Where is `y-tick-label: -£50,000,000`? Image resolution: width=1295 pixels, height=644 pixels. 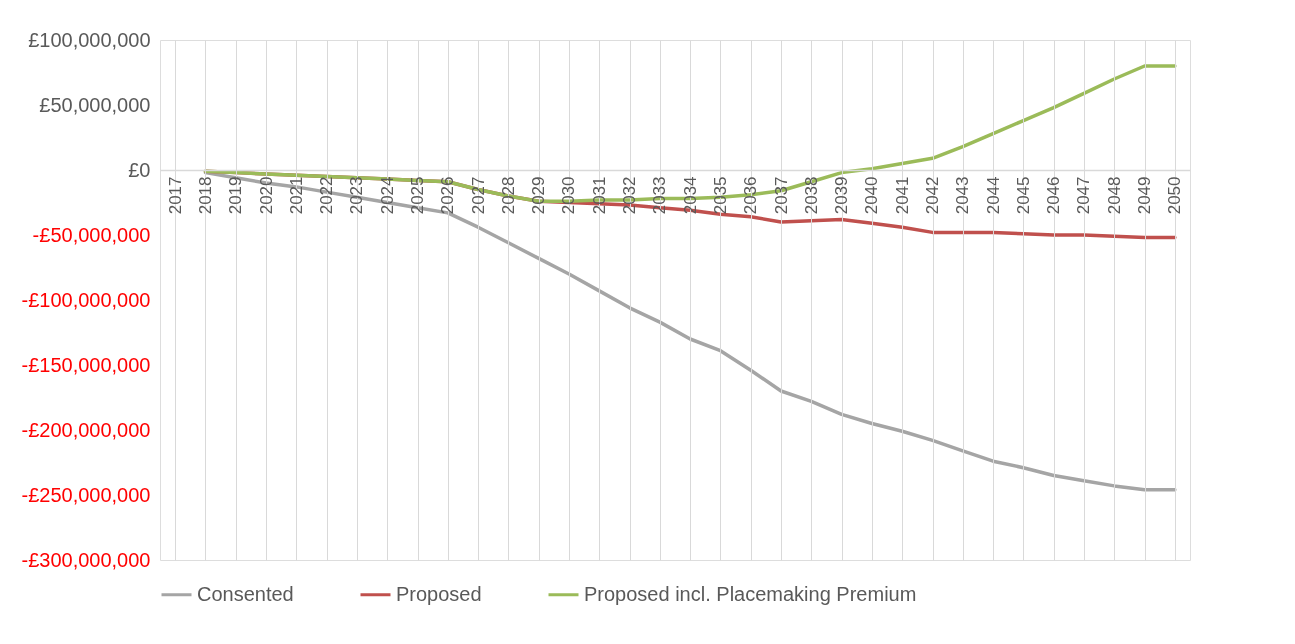
y-tick-label: -£50,000,000 is located at coordinates (91, 234).